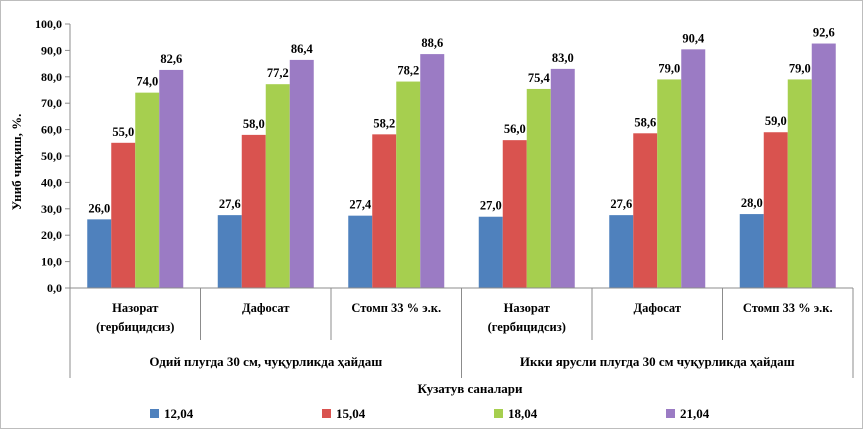  Describe the element at coordinates (408, 71) in the screenshot. I see `data-label: 78,2` at that location.